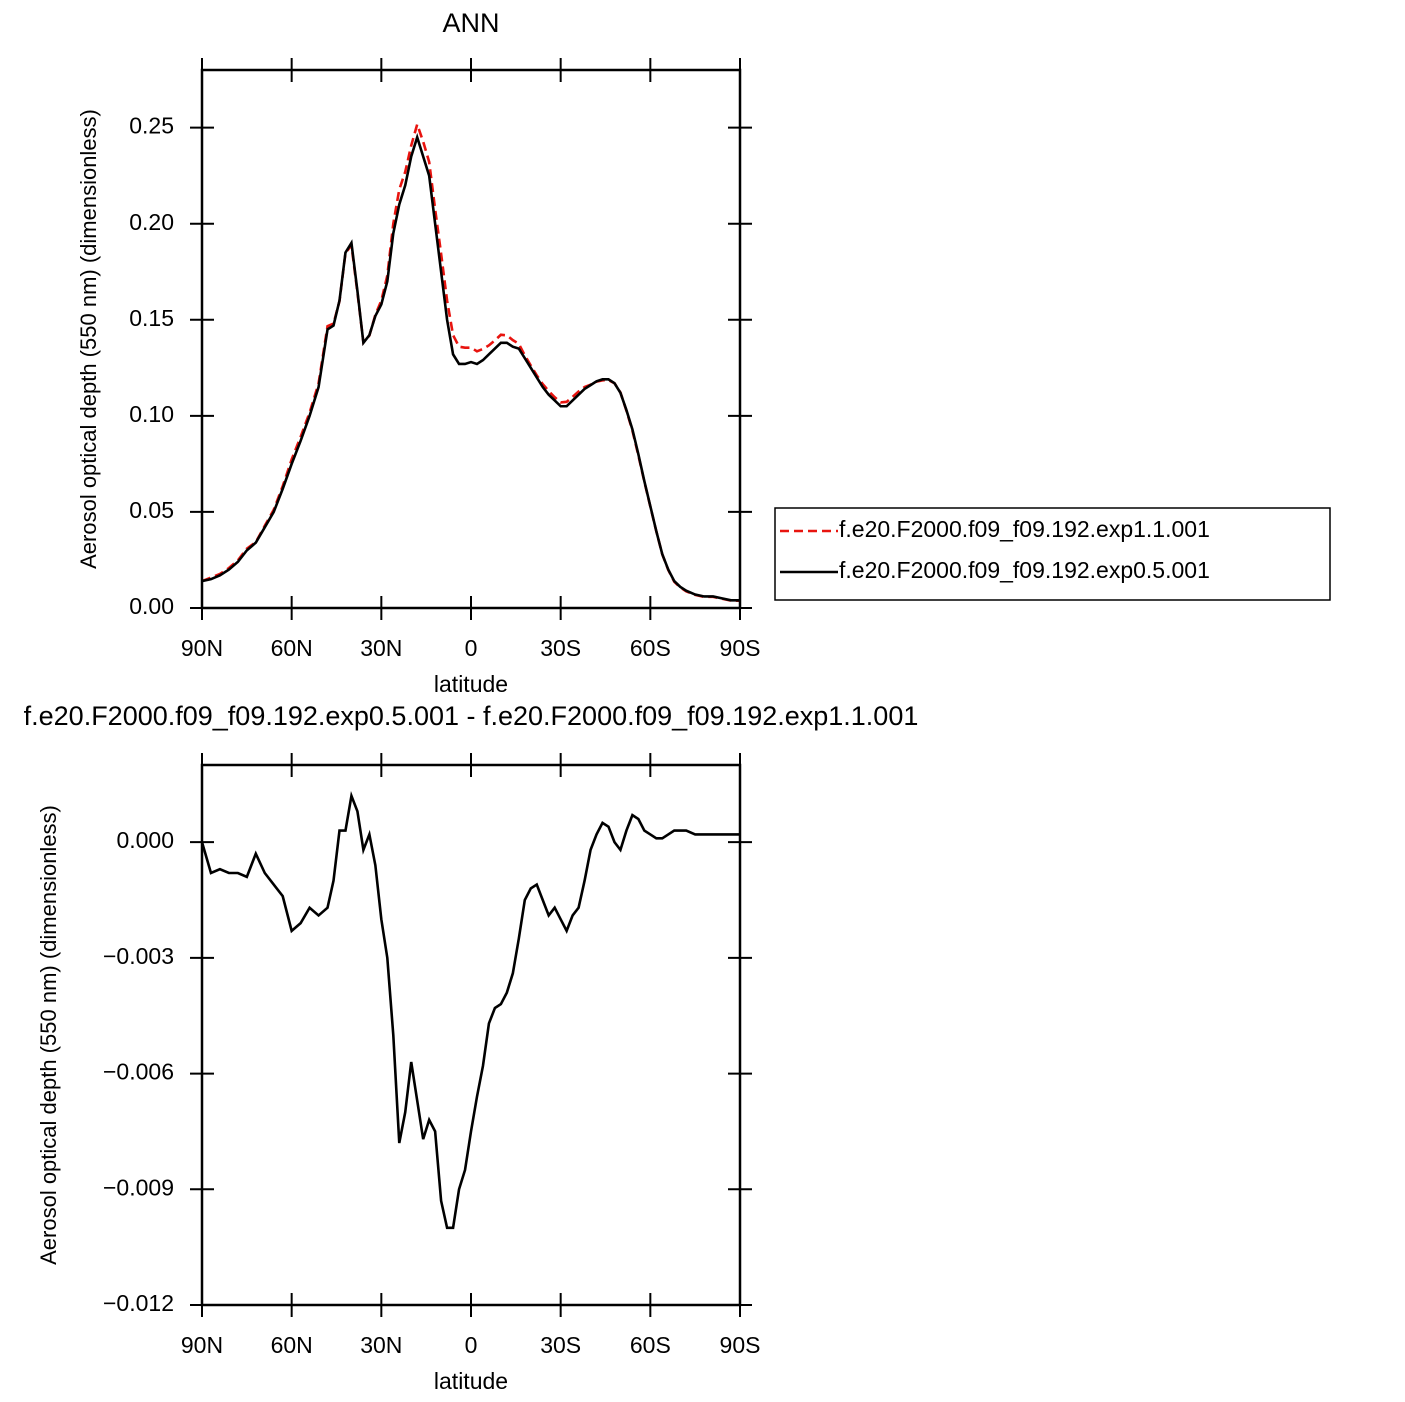  Describe the element at coordinates (145, 840) in the screenshot. I see `y-tick-label: 0.000` at that location.